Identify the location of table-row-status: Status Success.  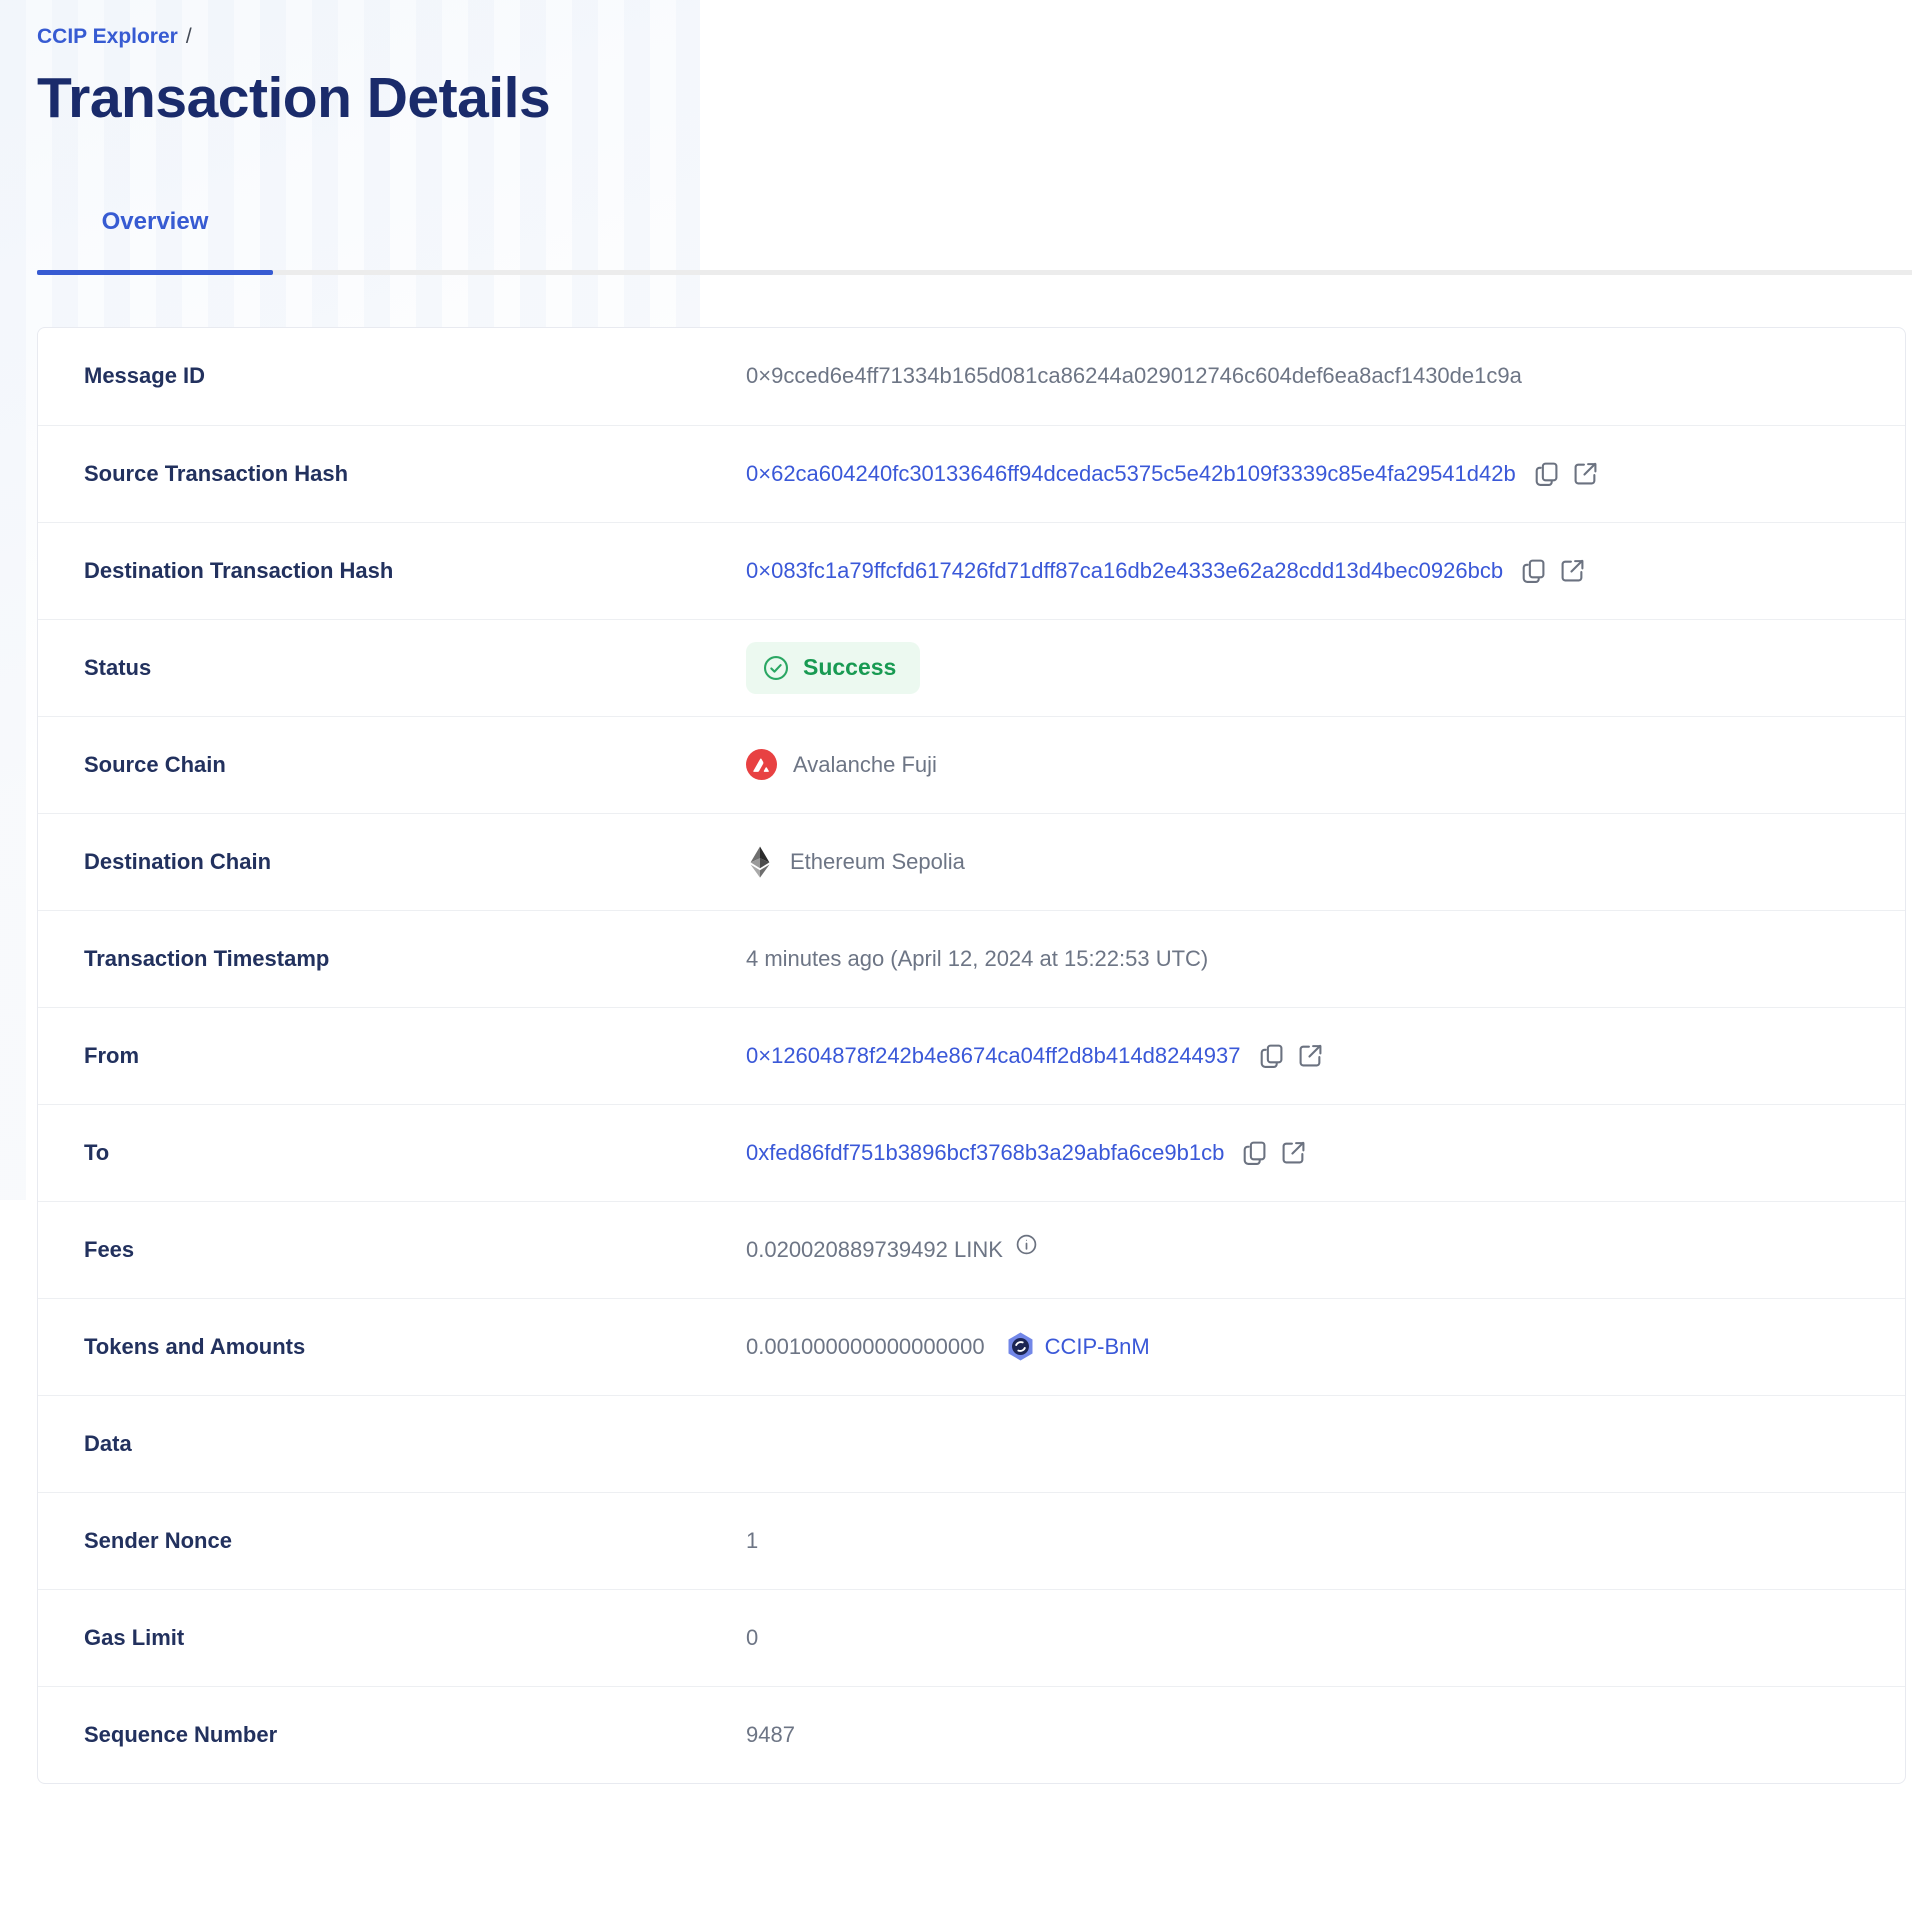
(971, 667).